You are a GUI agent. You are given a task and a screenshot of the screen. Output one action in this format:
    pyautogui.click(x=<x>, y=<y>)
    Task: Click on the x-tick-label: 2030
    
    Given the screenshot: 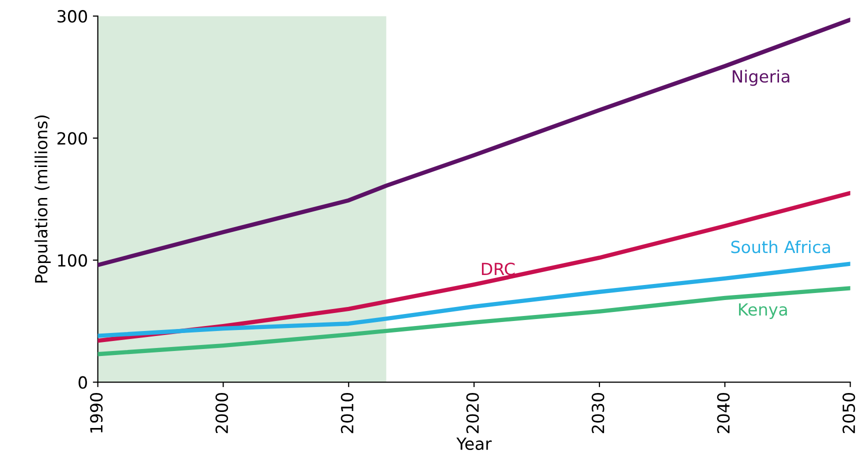 What is the action you would take?
    pyautogui.click(x=598, y=413)
    